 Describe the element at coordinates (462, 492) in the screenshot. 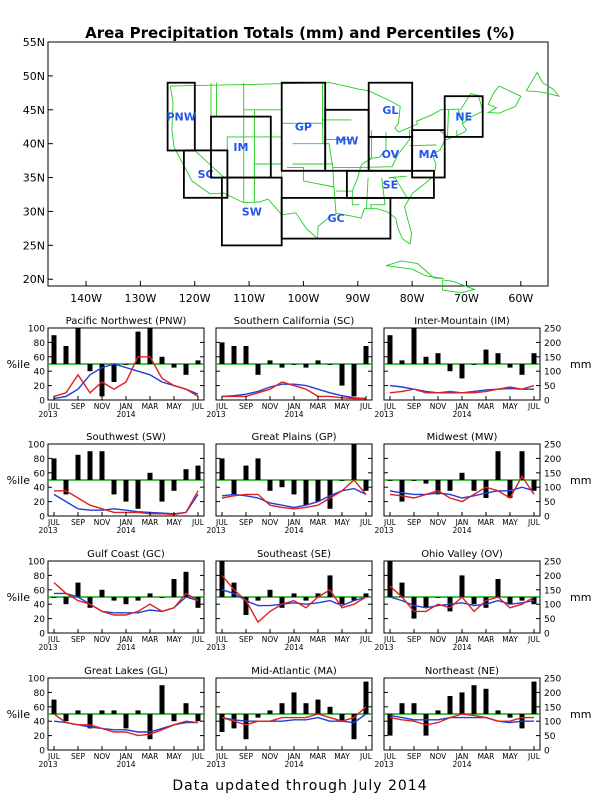

I see `normal-precip-line` at that location.